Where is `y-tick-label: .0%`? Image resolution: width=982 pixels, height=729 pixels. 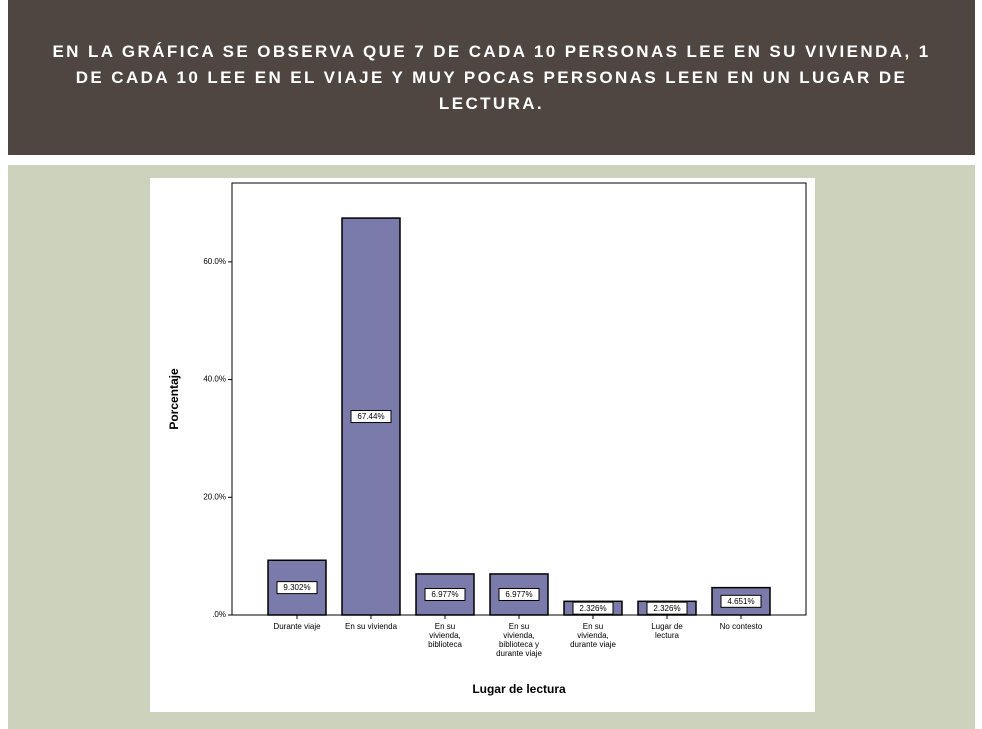 y-tick-label: .0% is located at coordinates (219, 614).